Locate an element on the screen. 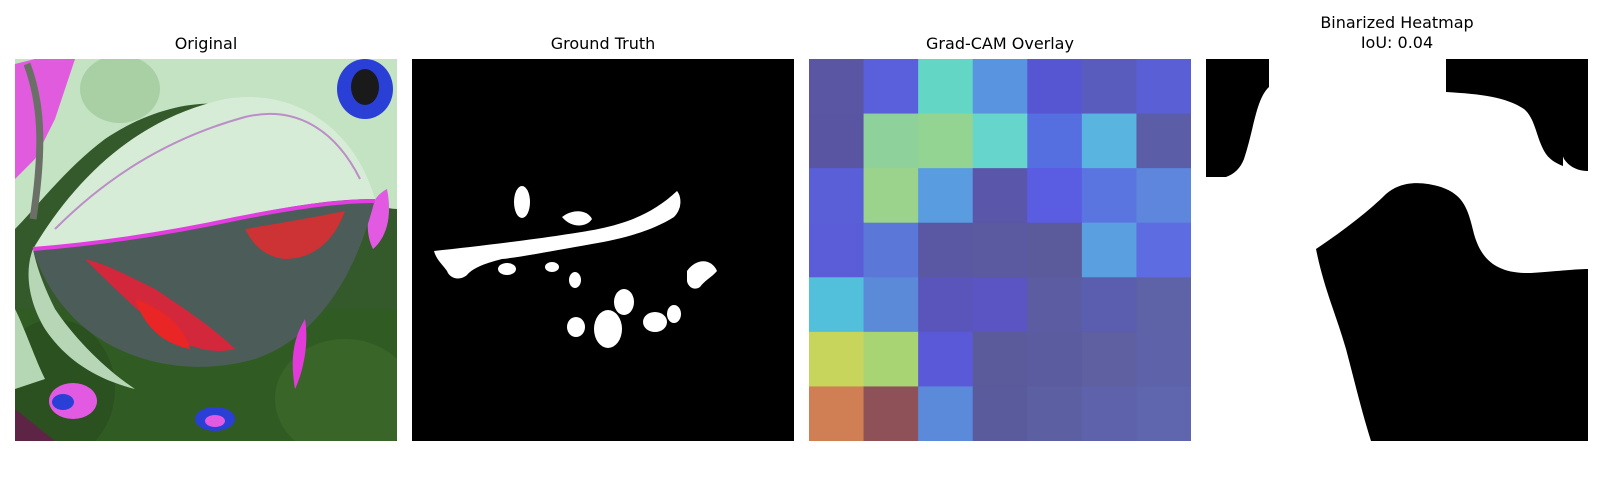  panel-title-ground-truth: Ground Truth is located at coordinates (603, 43).